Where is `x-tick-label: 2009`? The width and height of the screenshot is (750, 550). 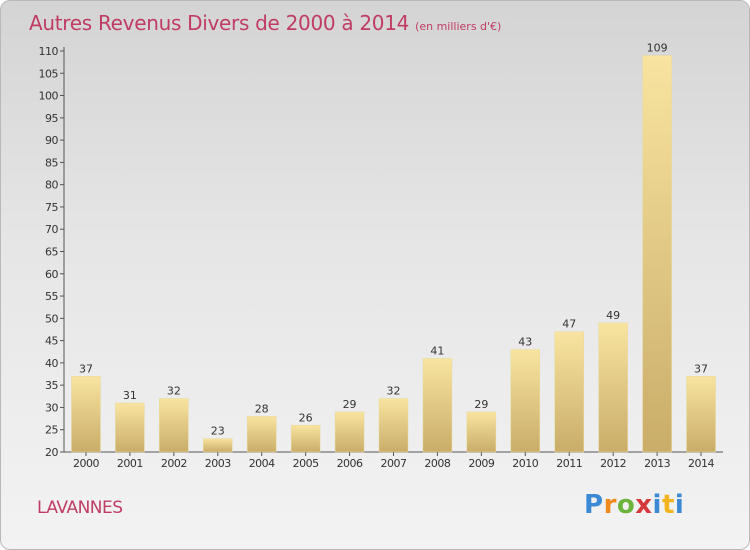 x-tick-label: 2009 is located at coordinates (481, 463).